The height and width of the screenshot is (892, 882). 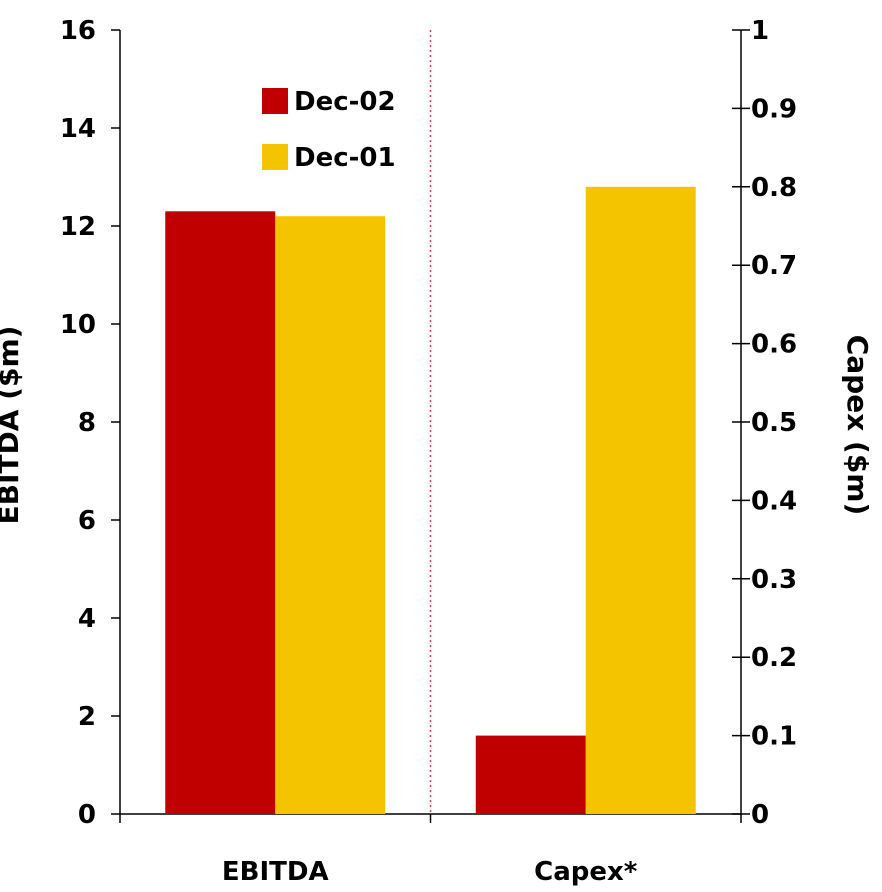 What do you see at coordinates (774, 580) in the screenshot?
I see `right-tick-label: 0.3` at bounding box center [774, 580].